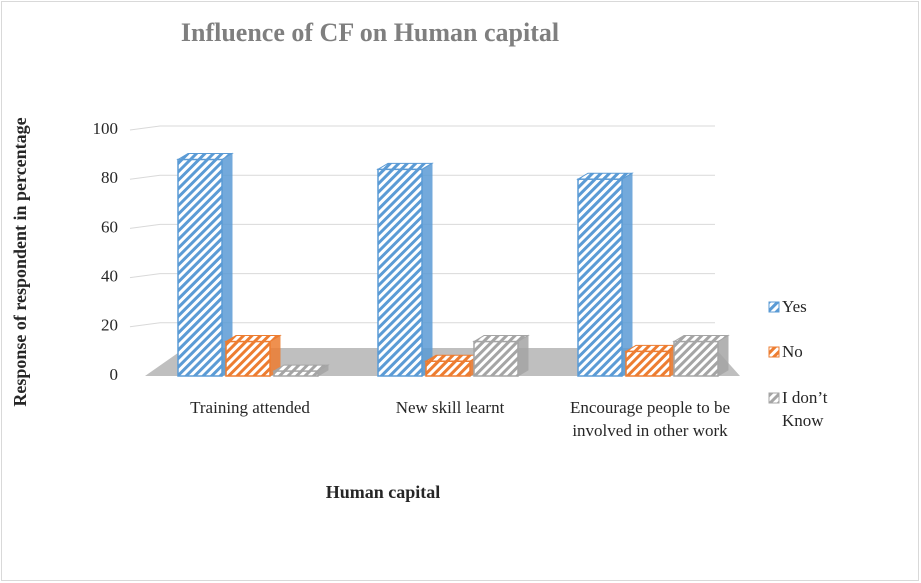 This screenshot has width=921, height=583. I want to click on x-tick-label: Training attended, so click(250, 407).